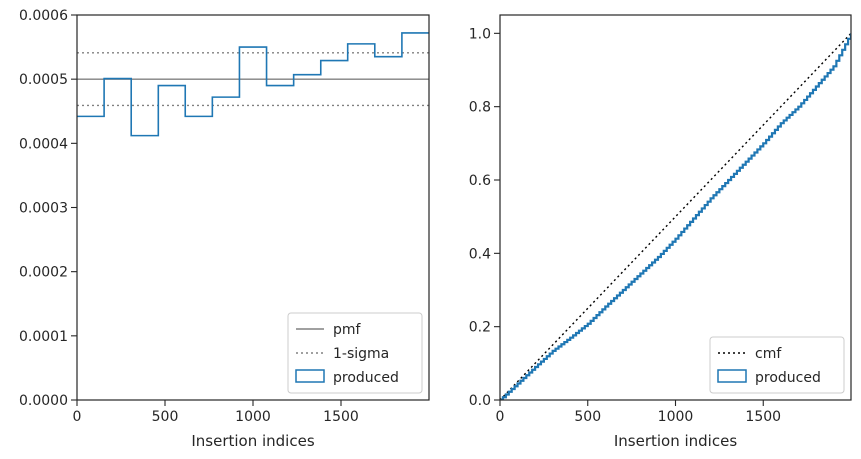 The height and width of the screenshot is (459, 861). I want to click on y-tick-label: 0.2, so click(480, 328).